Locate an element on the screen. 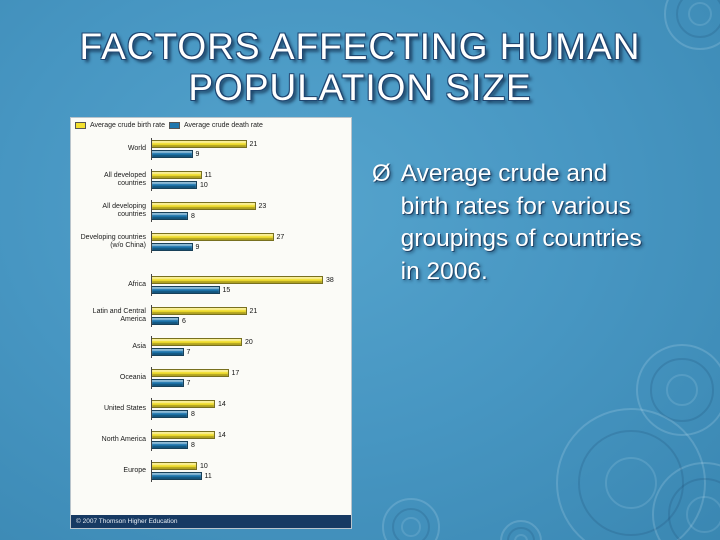 The width and height of the screenshot is (720, 540). category-bars: 10 11 is located at coordinates (249, 471).